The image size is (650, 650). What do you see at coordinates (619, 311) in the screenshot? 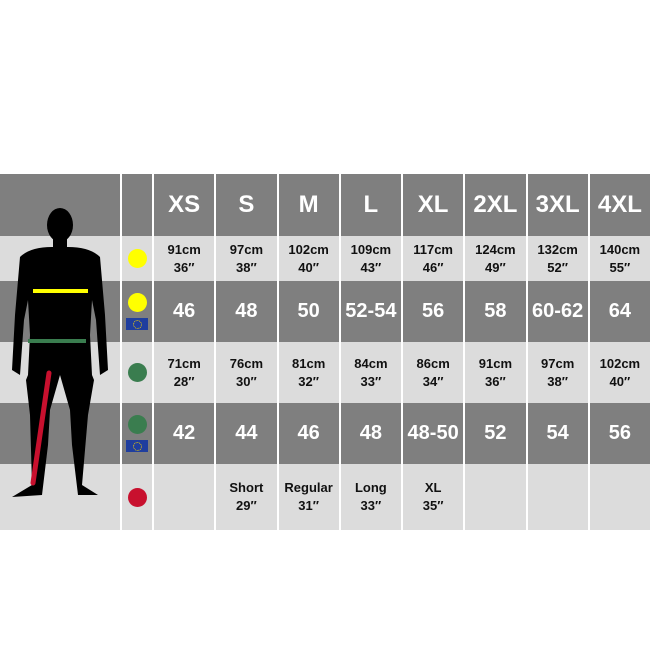
I see `eu-size-cell: 64` at bounding box center [619, 311].